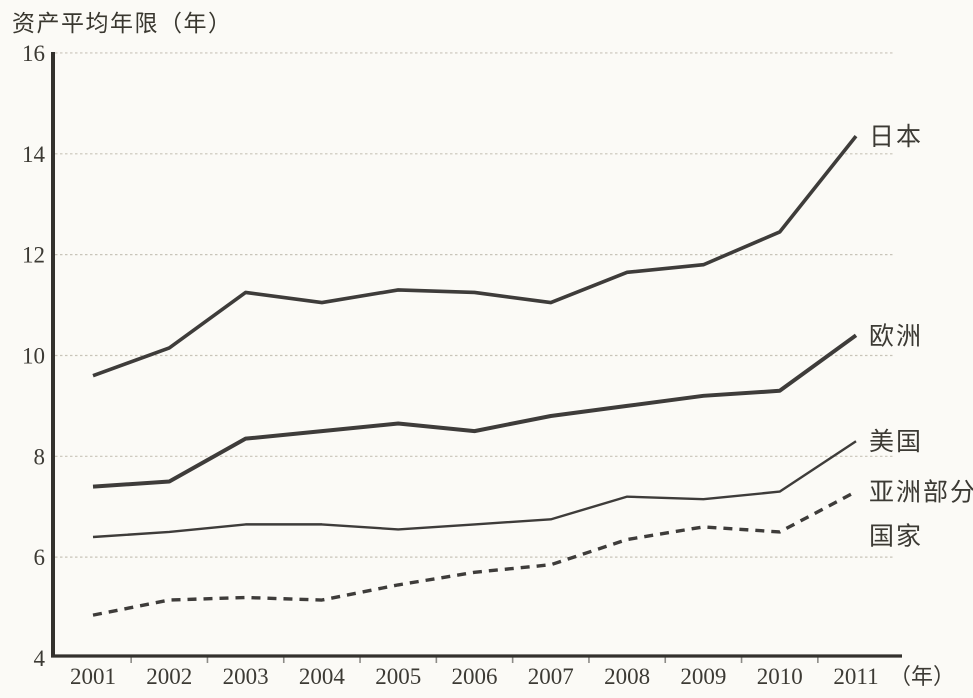 The image size is (973, 698). What do you see at coordinates (246, 676) in the screenshot?
I see `x-tick-label: 2003` at bounding box center [246, 676].